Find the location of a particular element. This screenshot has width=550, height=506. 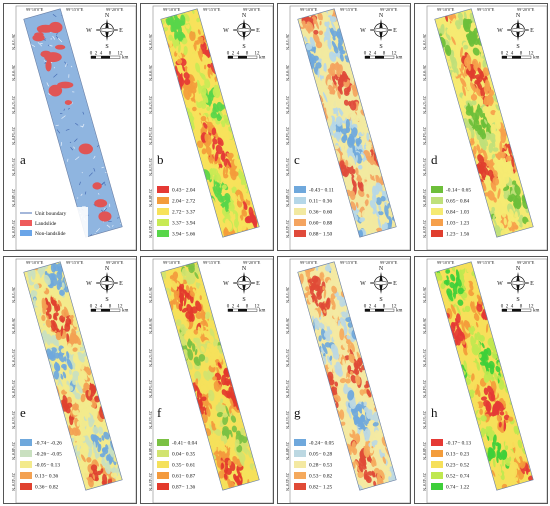

legend-label: 3.94− 5.66 is located at coordinates (184, 235).